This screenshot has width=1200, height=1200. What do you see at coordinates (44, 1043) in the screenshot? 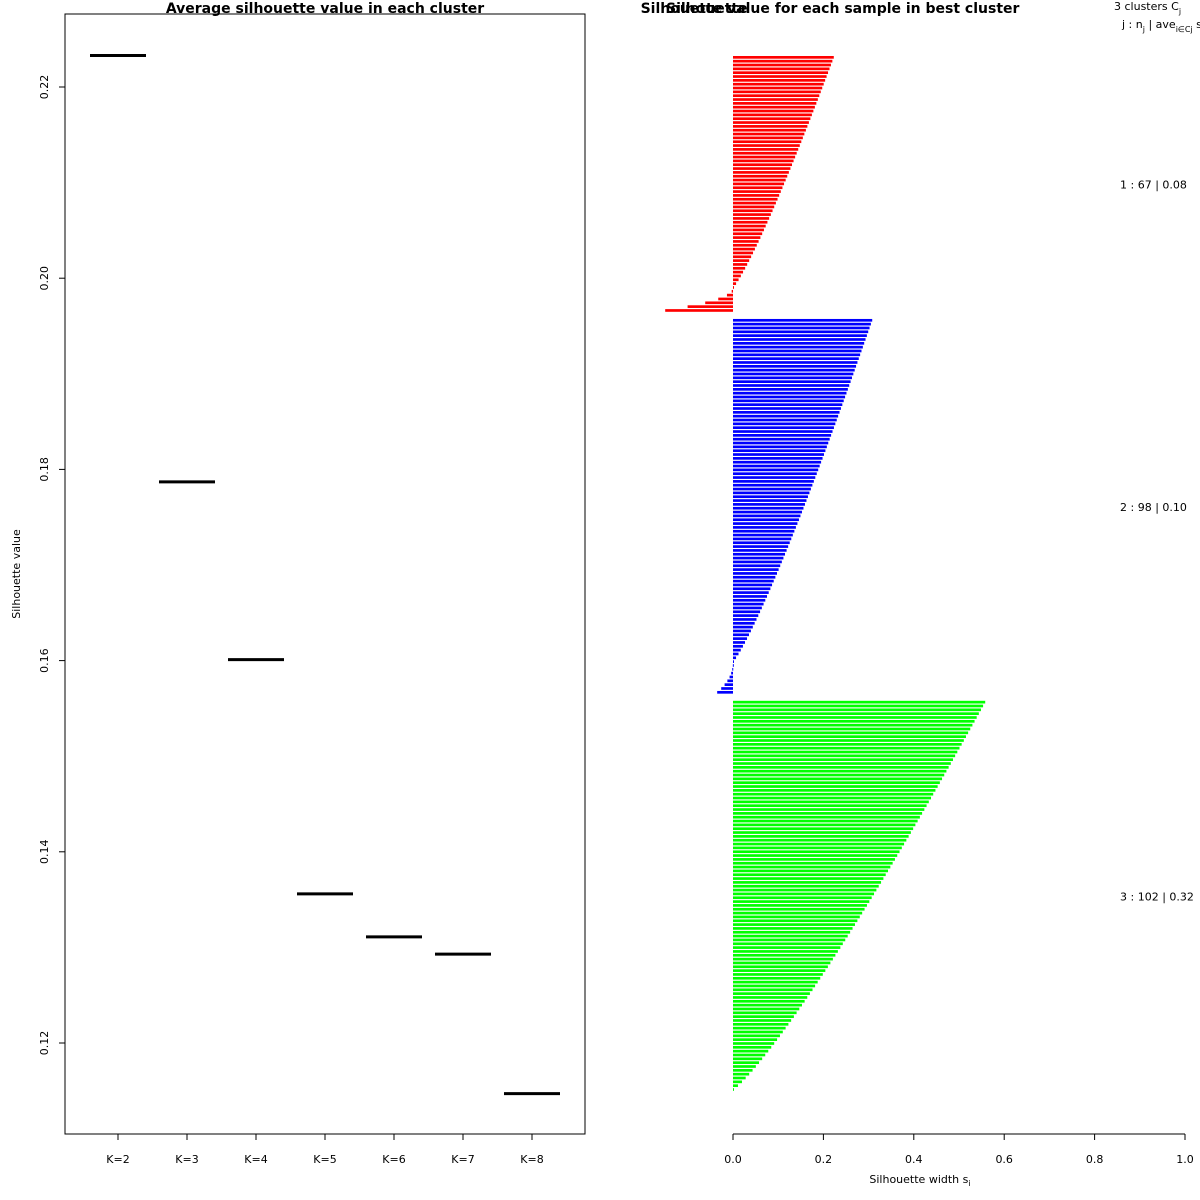
I see `left-y-tick-label: 0.12` at bounding box center [44, 1043].